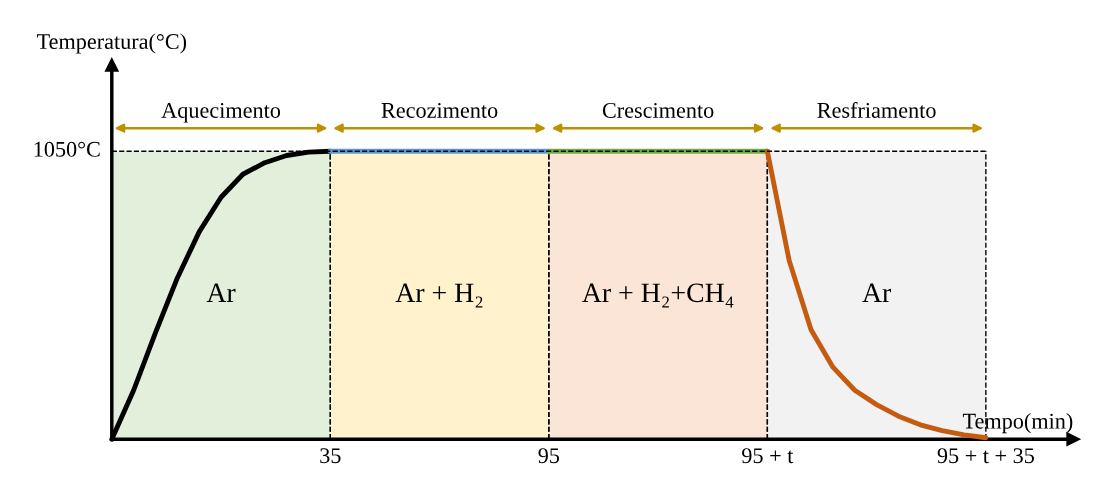 The width and height of the screenshot is (1118, 480). What do you see at coordinates (876, 110) in the screenshot?
I see `text: Resfriamento` at bounding box center [876, 110].